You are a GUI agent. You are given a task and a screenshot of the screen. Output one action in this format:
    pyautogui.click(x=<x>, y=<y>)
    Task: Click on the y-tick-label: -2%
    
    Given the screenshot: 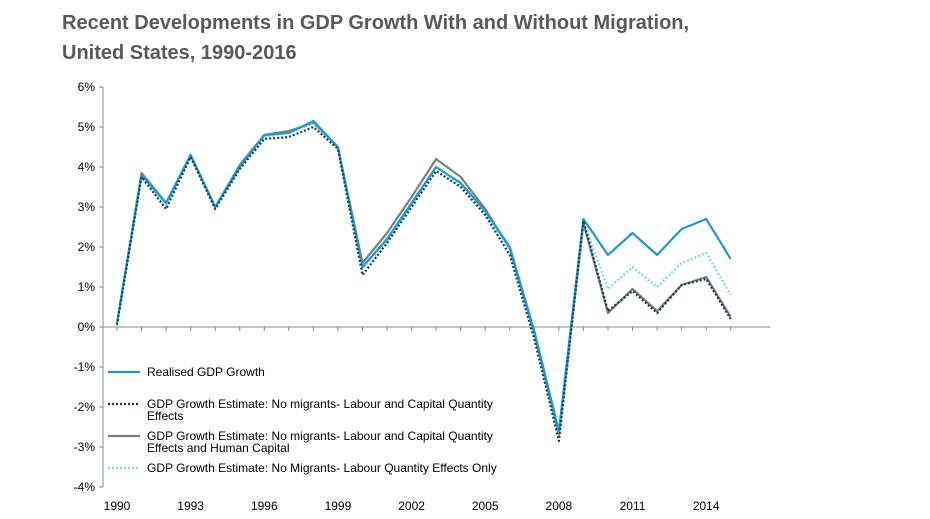 What is the action you would take?
    pyautogui.click(x=85, y=407)
    